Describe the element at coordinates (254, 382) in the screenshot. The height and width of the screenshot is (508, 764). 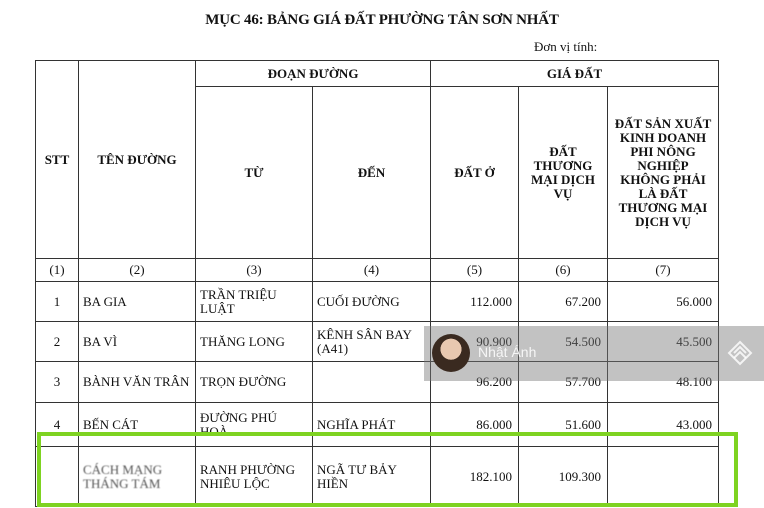
I see `cell-from: TRỌN ĐƯỜNG` at that location.